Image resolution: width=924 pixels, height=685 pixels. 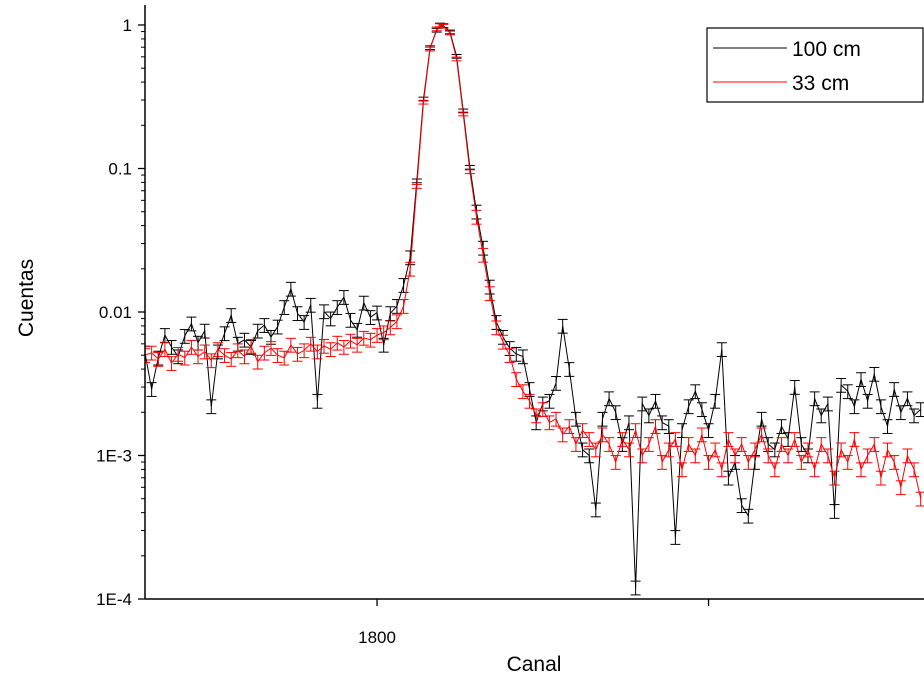 What do you see at coordinates (127, 25) in the screenshot?
I see `y-tick-label: 1` at bounding box center [127, 25].